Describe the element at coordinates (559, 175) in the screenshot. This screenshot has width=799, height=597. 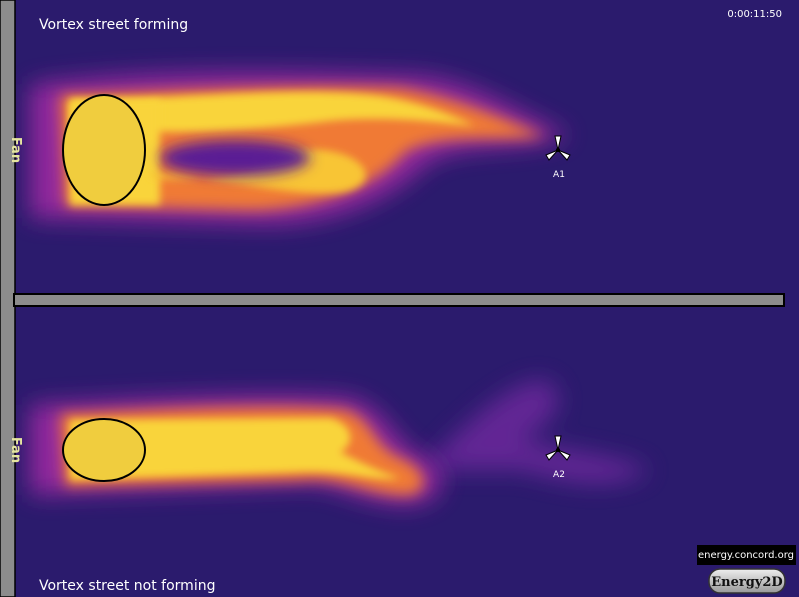
I see `anemometer-label: A1` at that location.